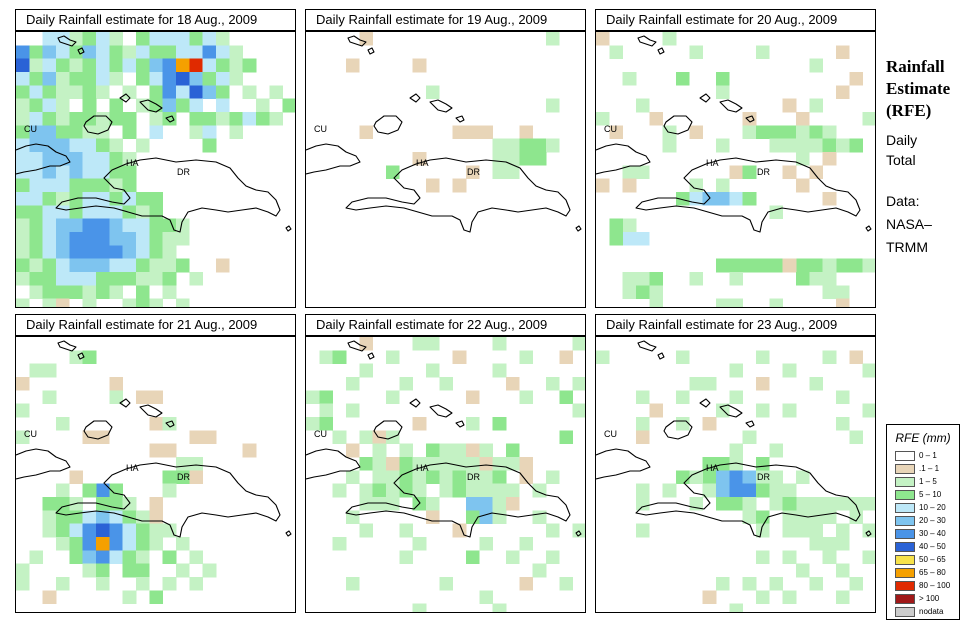  I want to click on rainfall-map-1: CU HA DR, so click(155, 169).